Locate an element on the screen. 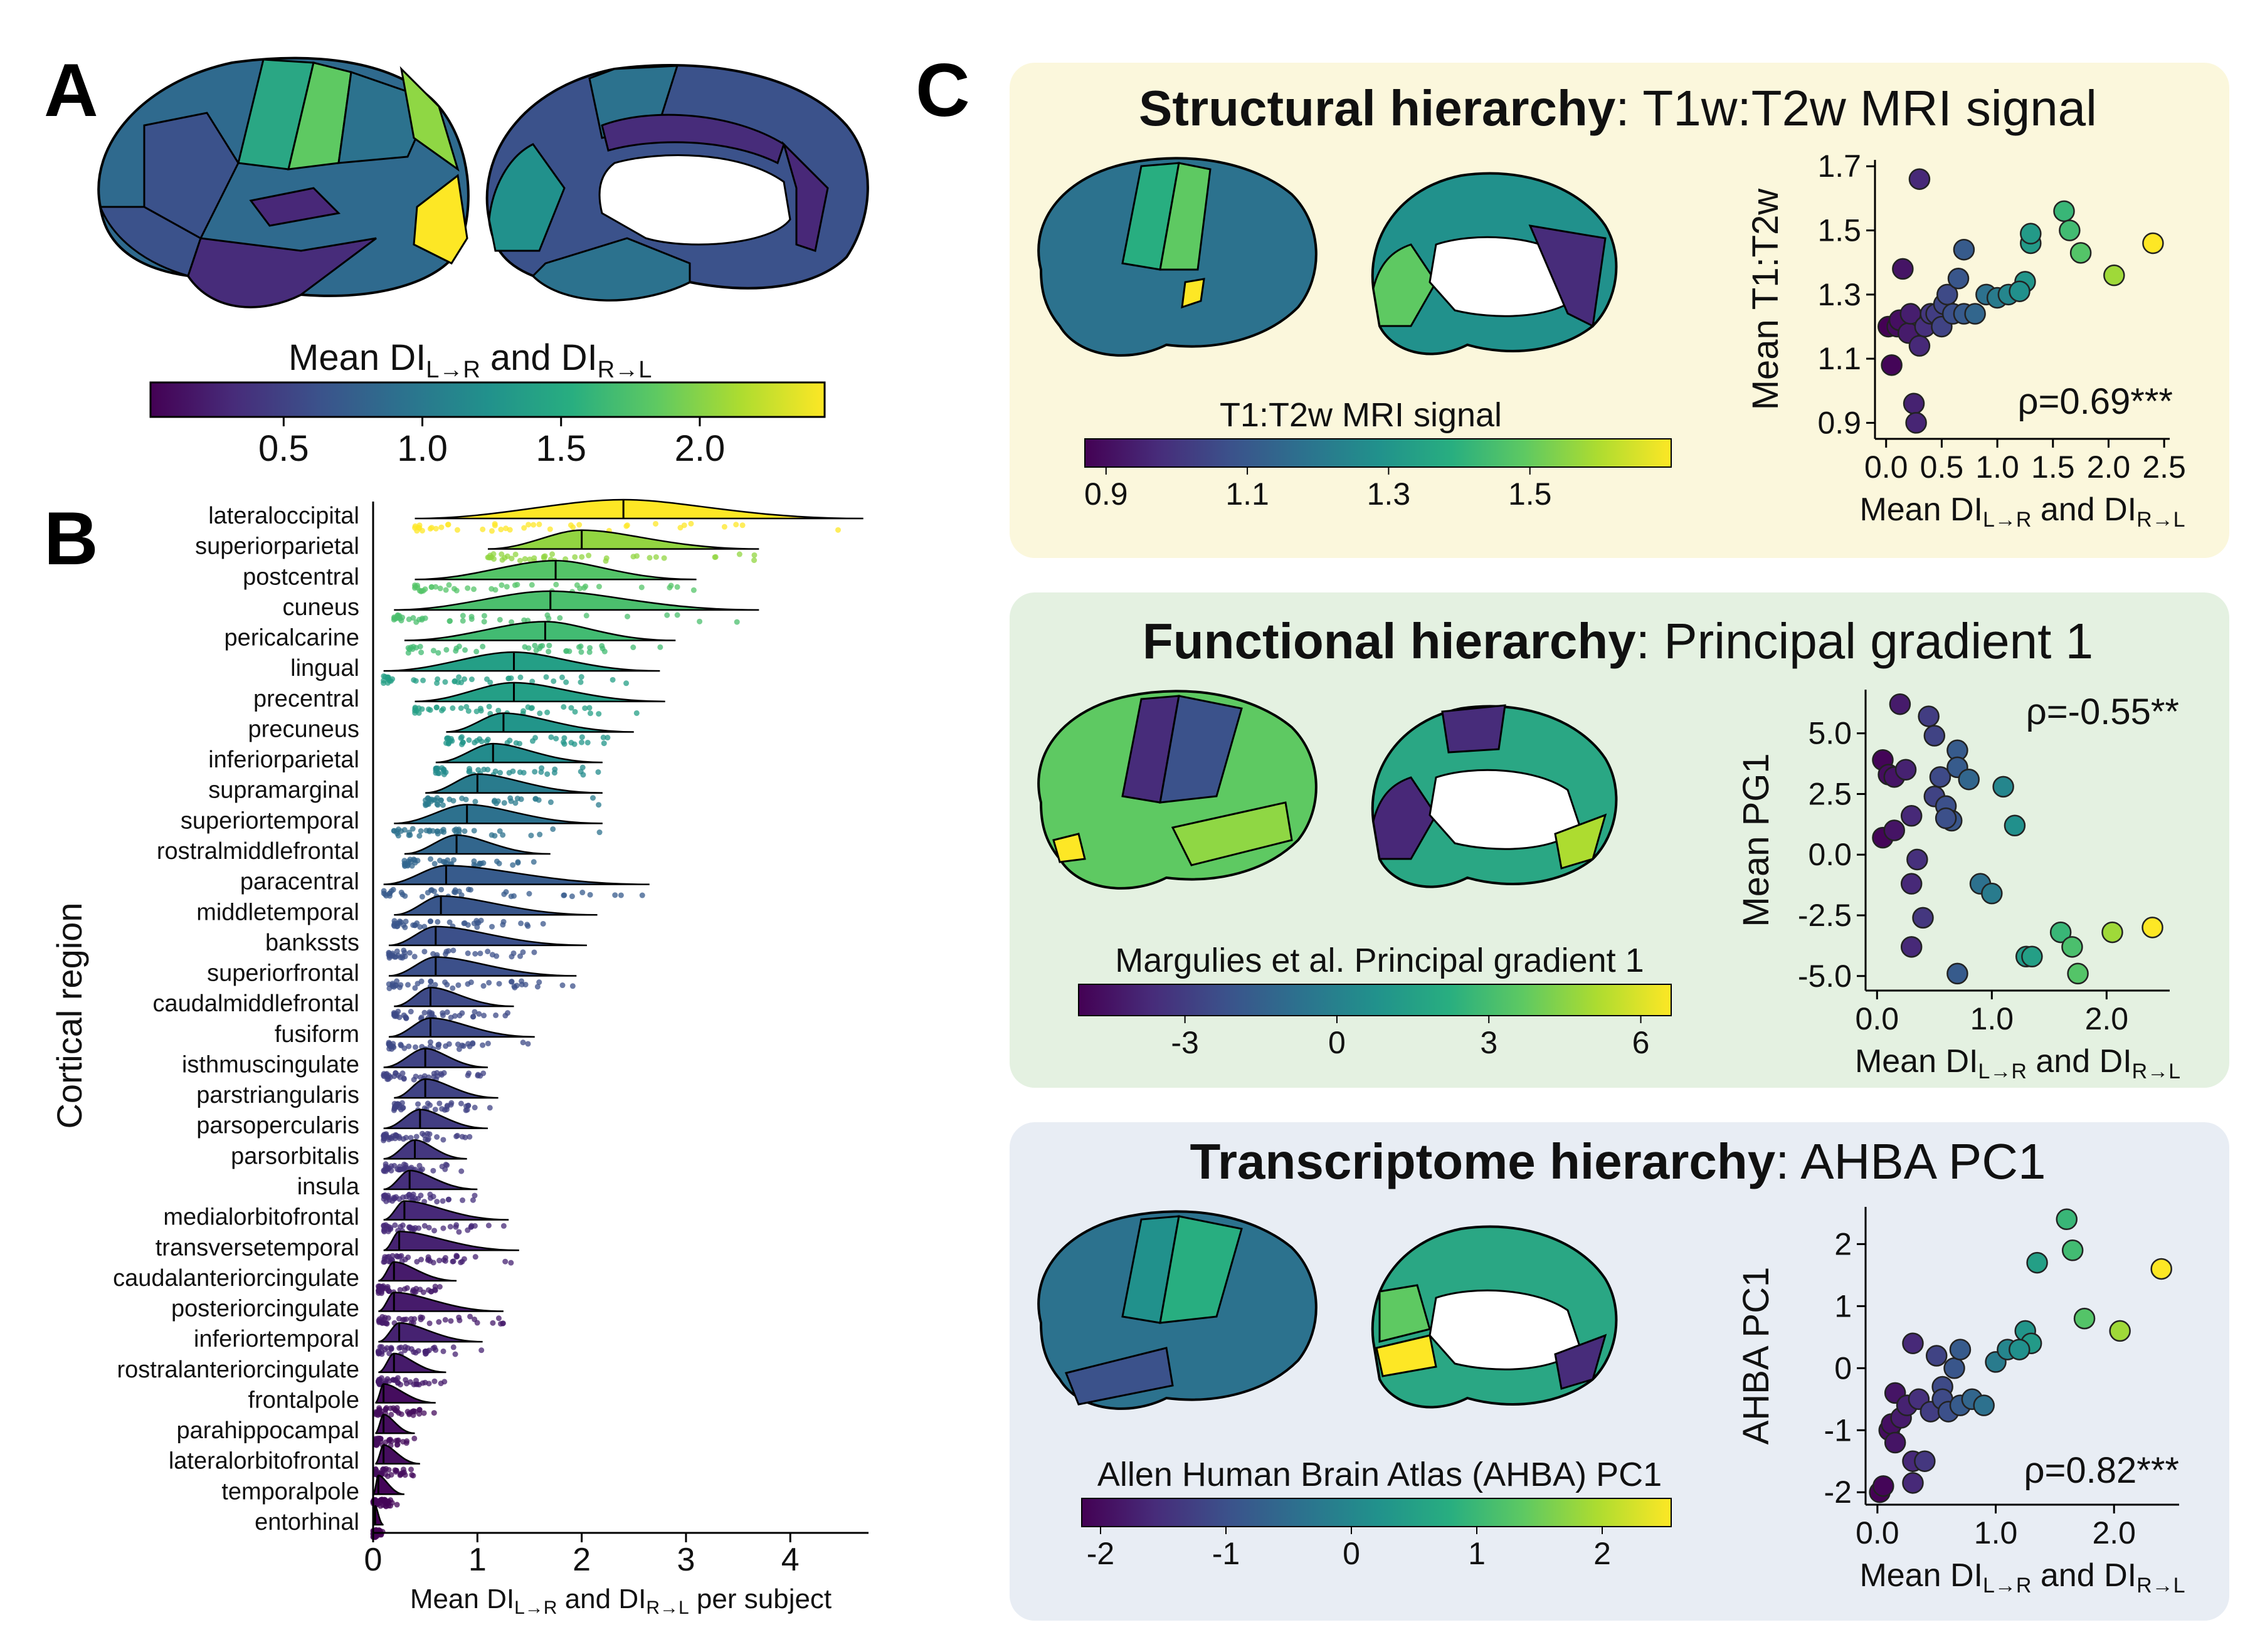  panel-a-colorbar-label: Mean DIL→R and DIR→L is located at coordinates (470, 360).